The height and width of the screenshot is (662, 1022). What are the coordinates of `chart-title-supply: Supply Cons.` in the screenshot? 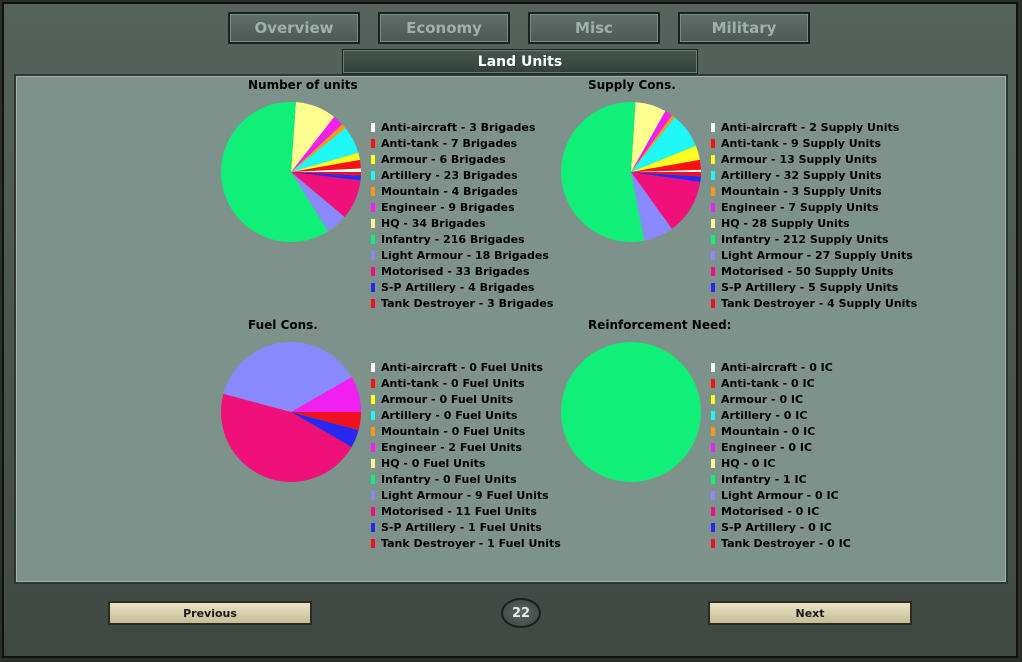 It's located at (632, 85).